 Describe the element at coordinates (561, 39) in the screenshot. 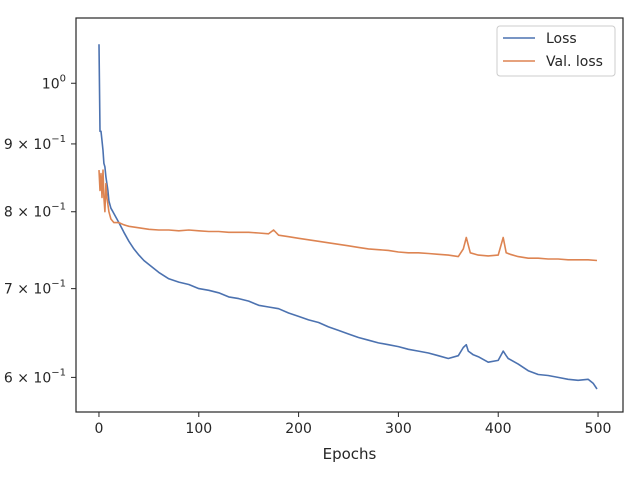

I see `legend-label-loss: Loss` at that location.